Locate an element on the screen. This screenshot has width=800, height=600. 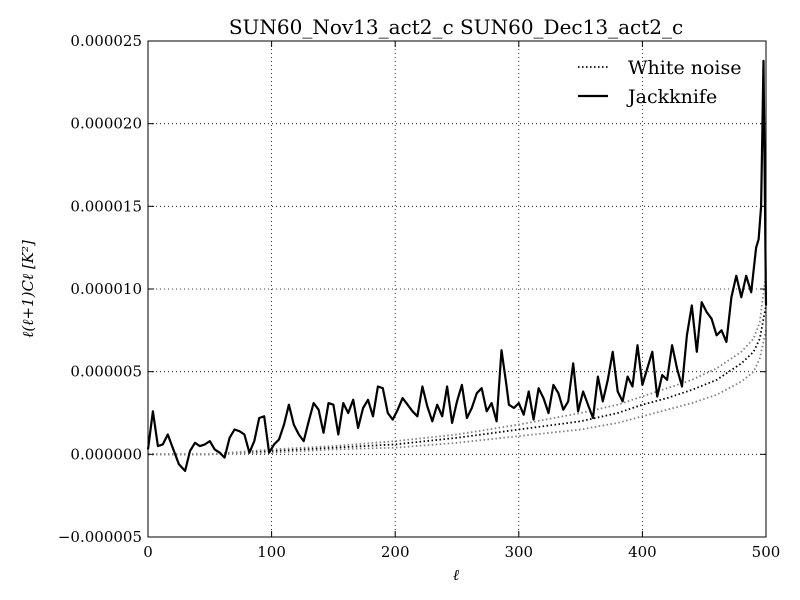
y-tick-label: 0.000015 is located at coordinates (106, 206).